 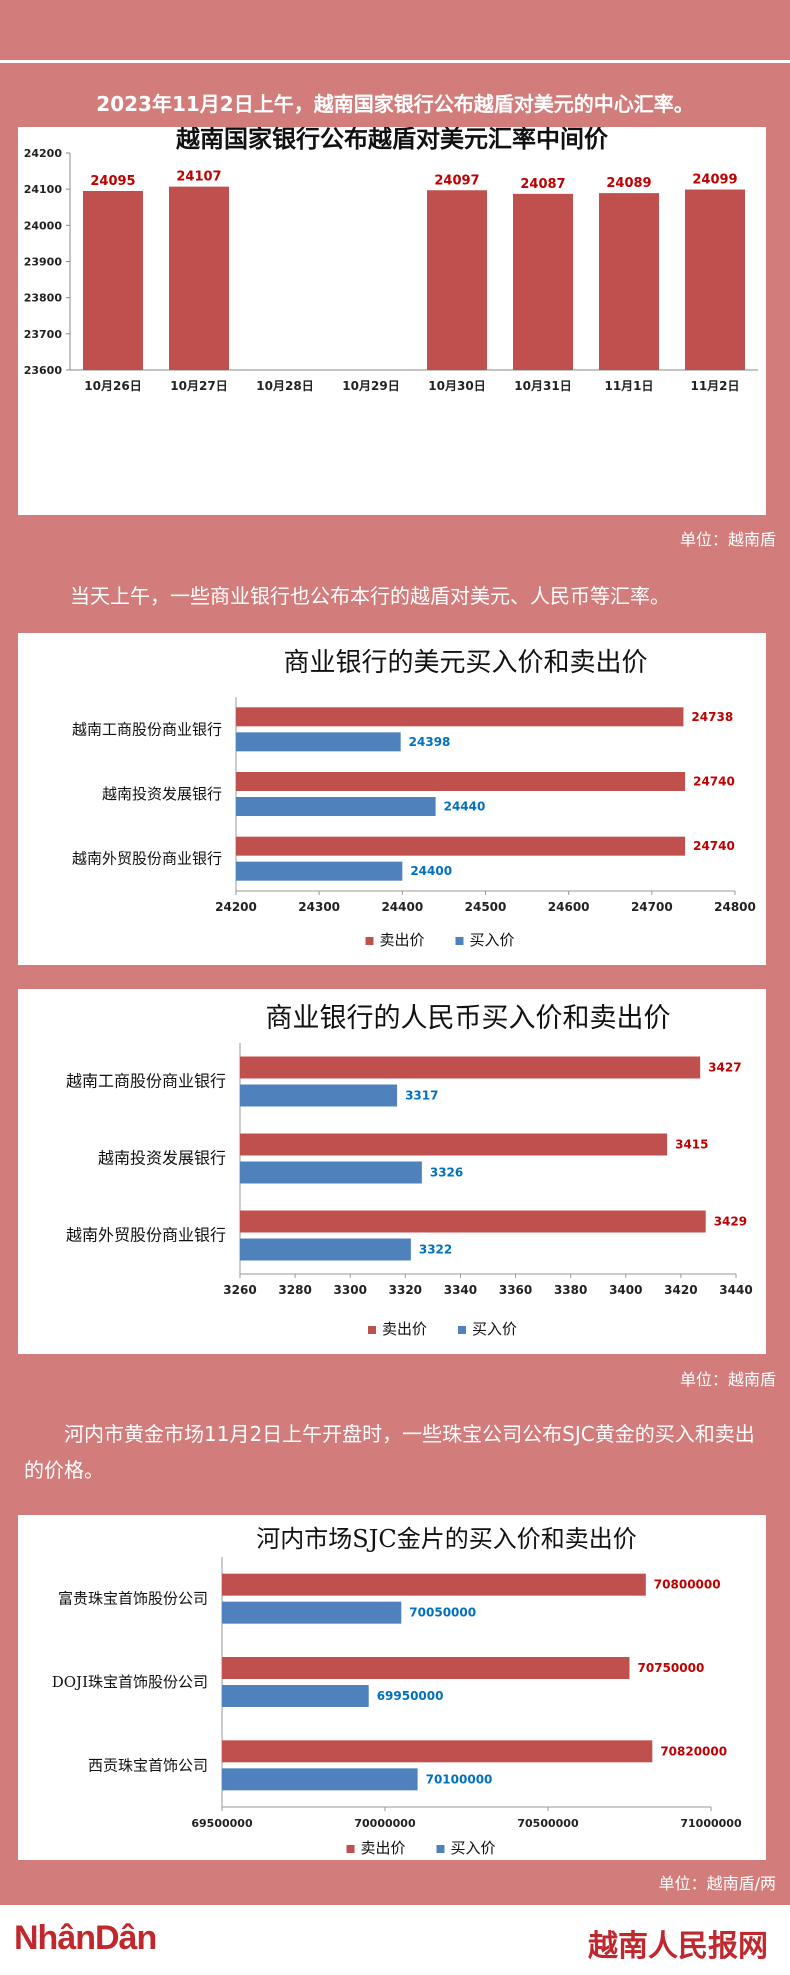 What do you see at coordinates (112, 181) in the screenshot?
I see `data-label: 24095` at bounding box center [112, 181].